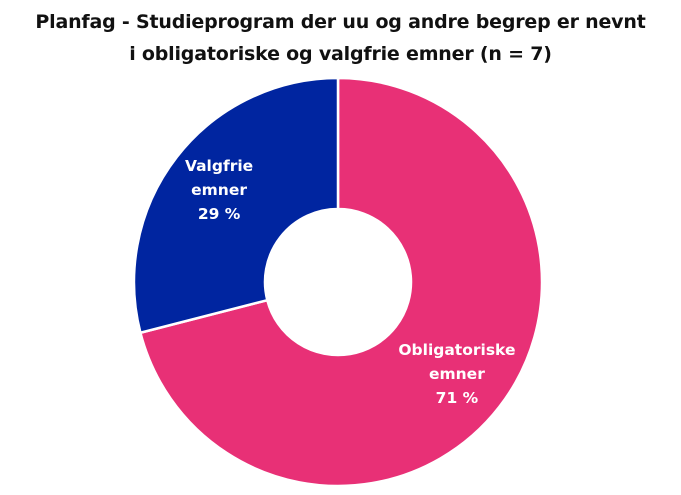 This screenshot has width=681, height=495. I want to click on slice-label-obligatoriske-emner: Obligatoriske emner 71 %, so click(456, 374).